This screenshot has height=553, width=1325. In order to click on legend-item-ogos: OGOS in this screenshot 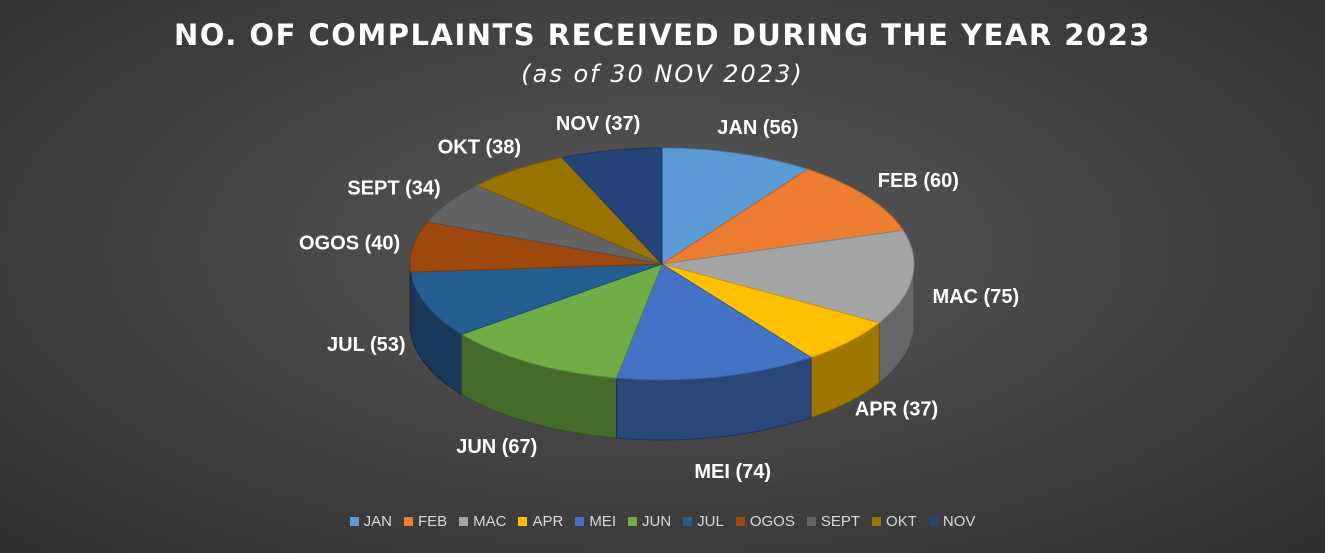, I will do `click(765, 521)`.